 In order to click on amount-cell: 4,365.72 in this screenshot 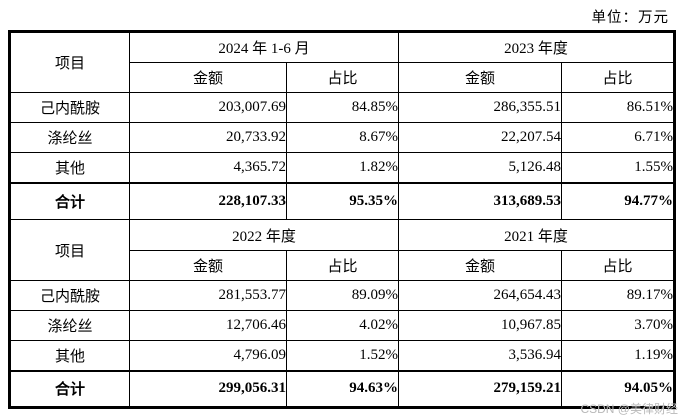, I will do `click(208, 167)`.